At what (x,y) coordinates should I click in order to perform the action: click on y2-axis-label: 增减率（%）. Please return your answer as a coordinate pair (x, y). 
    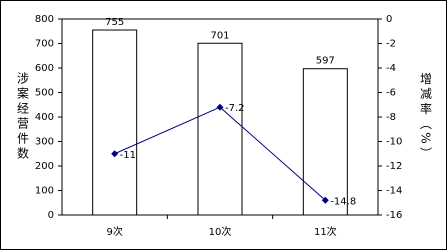
    Looking at the image, I should click on (426, 117).